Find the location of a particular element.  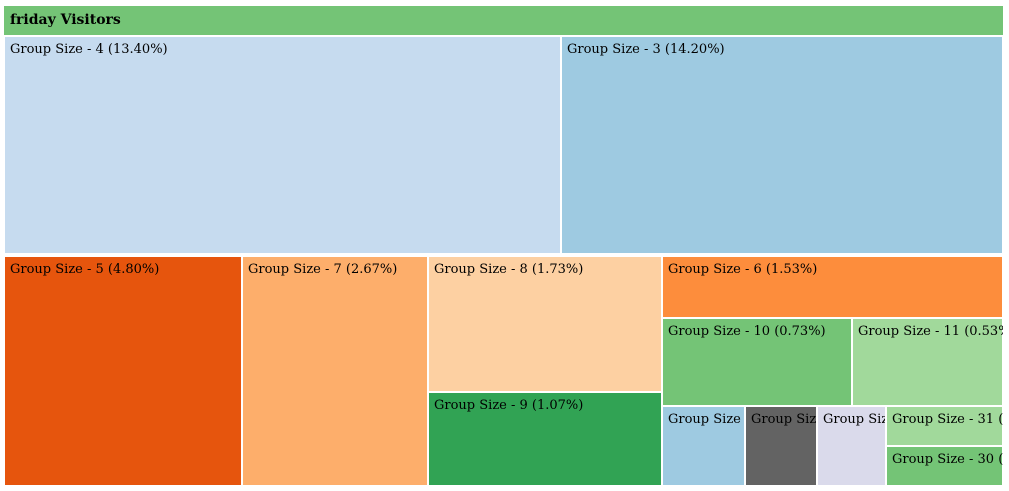

treemap-cell-group-size-11: Group Size - 11 (0.53%) is located at coordinates (930, 362).